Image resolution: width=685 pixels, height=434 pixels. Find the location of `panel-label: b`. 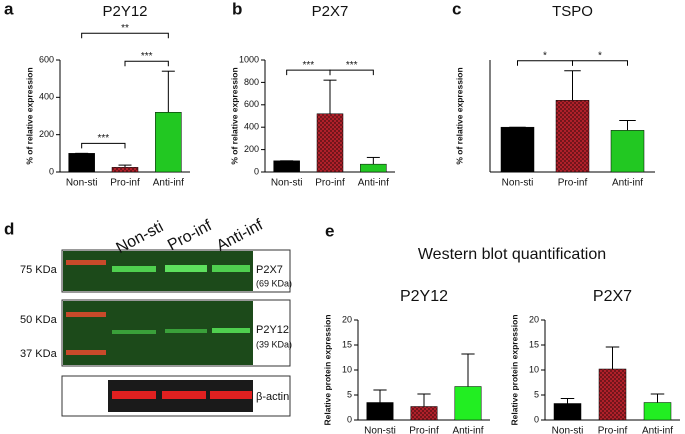

panel-label: b is located at coordinates (237, 9).